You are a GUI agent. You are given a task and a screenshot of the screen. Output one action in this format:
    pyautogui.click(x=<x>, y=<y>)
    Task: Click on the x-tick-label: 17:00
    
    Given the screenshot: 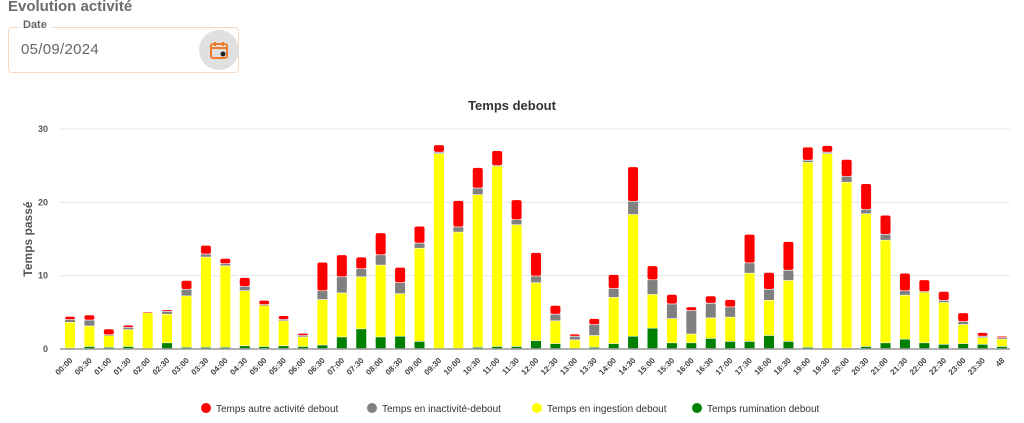 What is the action you would take?
    pyautogui.click(x=724, y=366)
    